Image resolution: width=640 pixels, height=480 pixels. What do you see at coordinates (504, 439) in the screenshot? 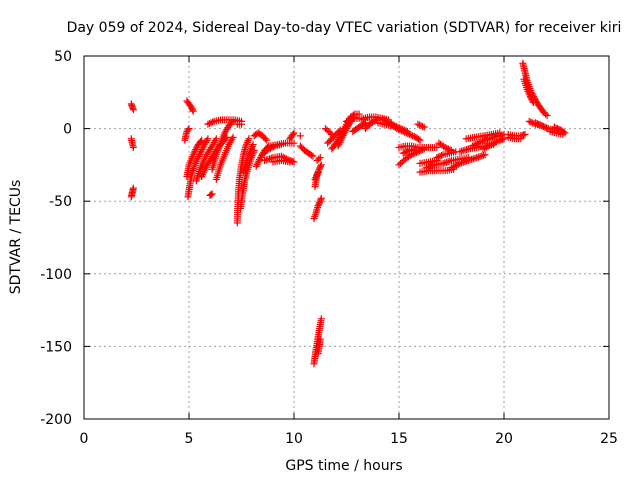
I see `x-tick-label: 20` at bounding box center [504, 439].